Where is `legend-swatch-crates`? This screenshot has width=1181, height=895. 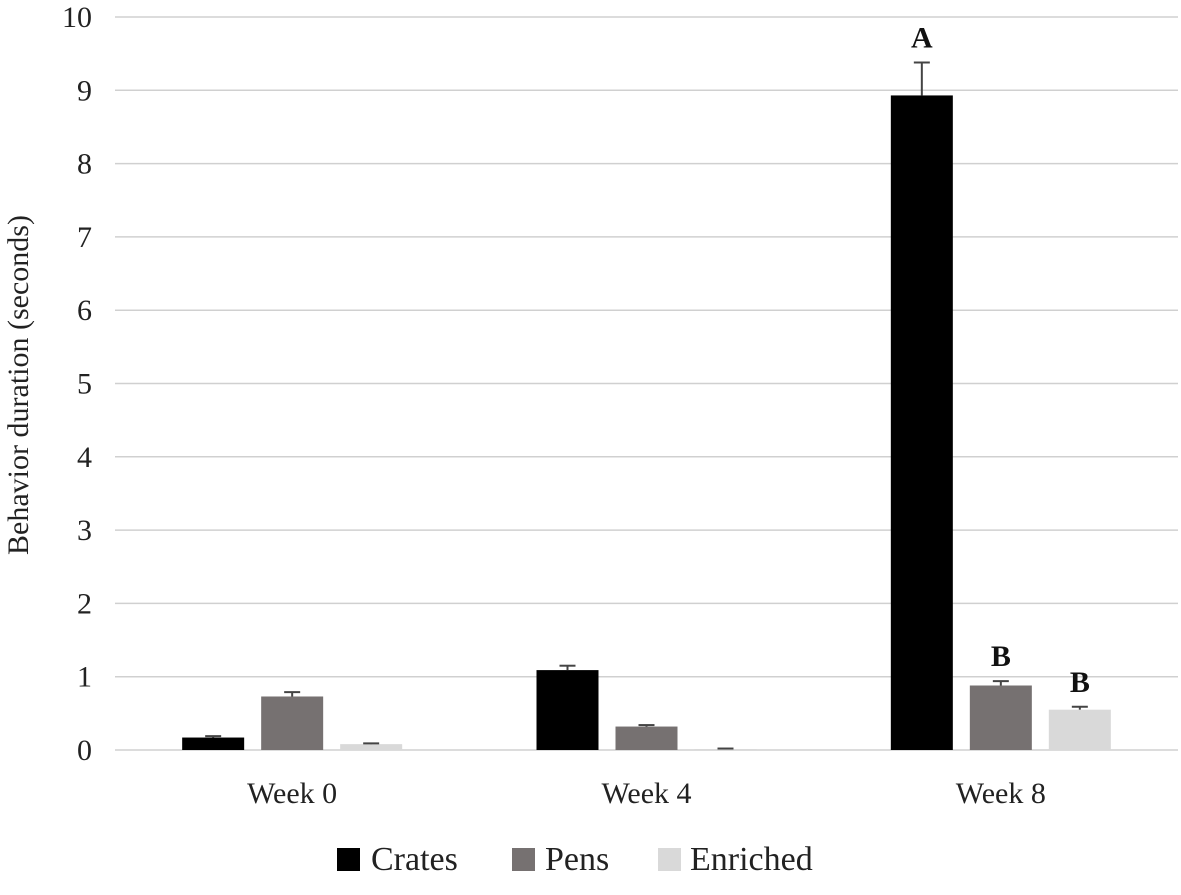 legend-swatch-crates is located at coordinates (348, 859).